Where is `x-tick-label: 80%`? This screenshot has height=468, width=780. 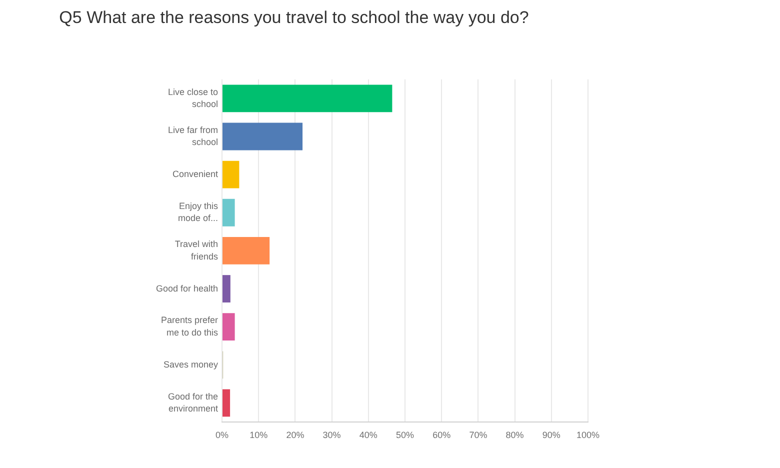
x-tick-label: 80% is located at coordinates (515, 435).